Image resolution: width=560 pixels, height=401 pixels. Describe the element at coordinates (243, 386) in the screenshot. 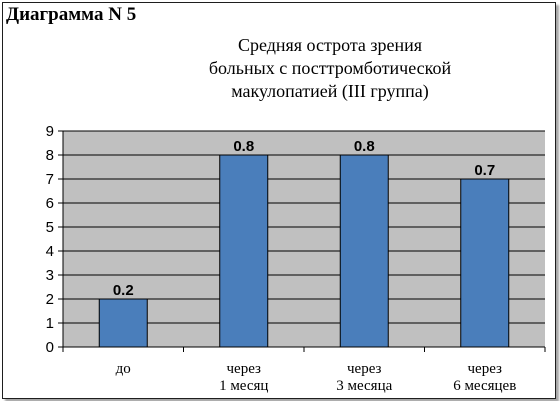

I see `x-tick-label: 1 месяц` at that location.